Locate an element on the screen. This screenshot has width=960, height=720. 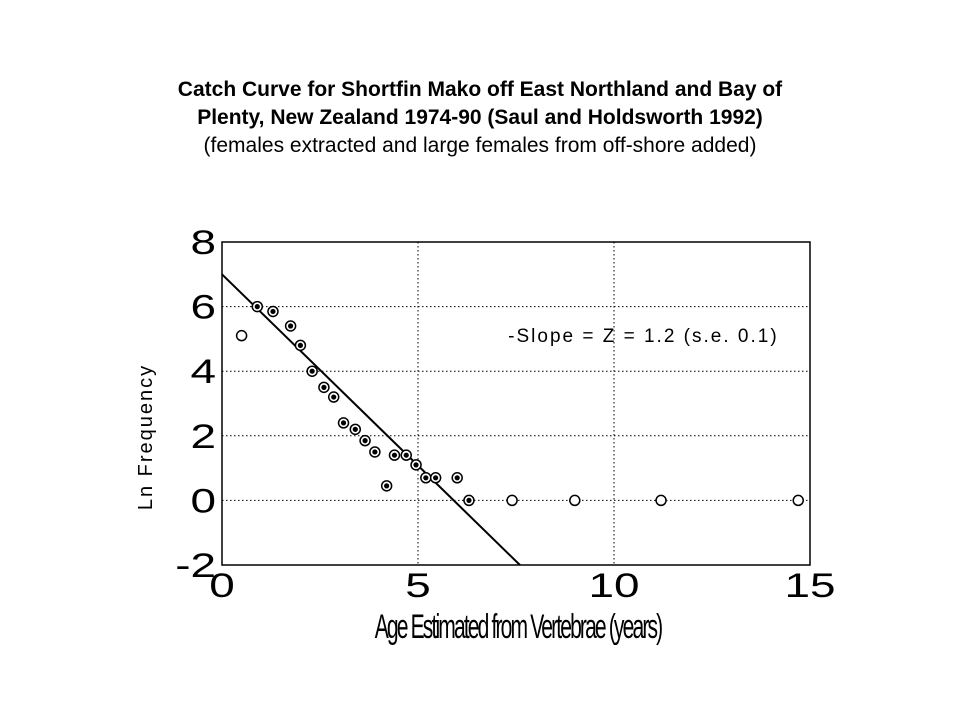
regression-line is located at coordinates (371, 419).